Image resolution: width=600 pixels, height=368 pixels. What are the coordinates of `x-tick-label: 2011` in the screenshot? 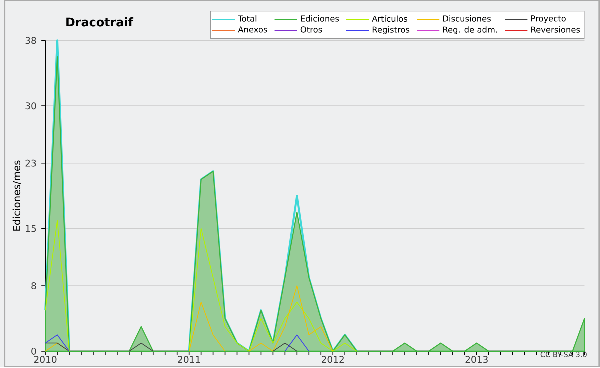 It's located at (189, 360).